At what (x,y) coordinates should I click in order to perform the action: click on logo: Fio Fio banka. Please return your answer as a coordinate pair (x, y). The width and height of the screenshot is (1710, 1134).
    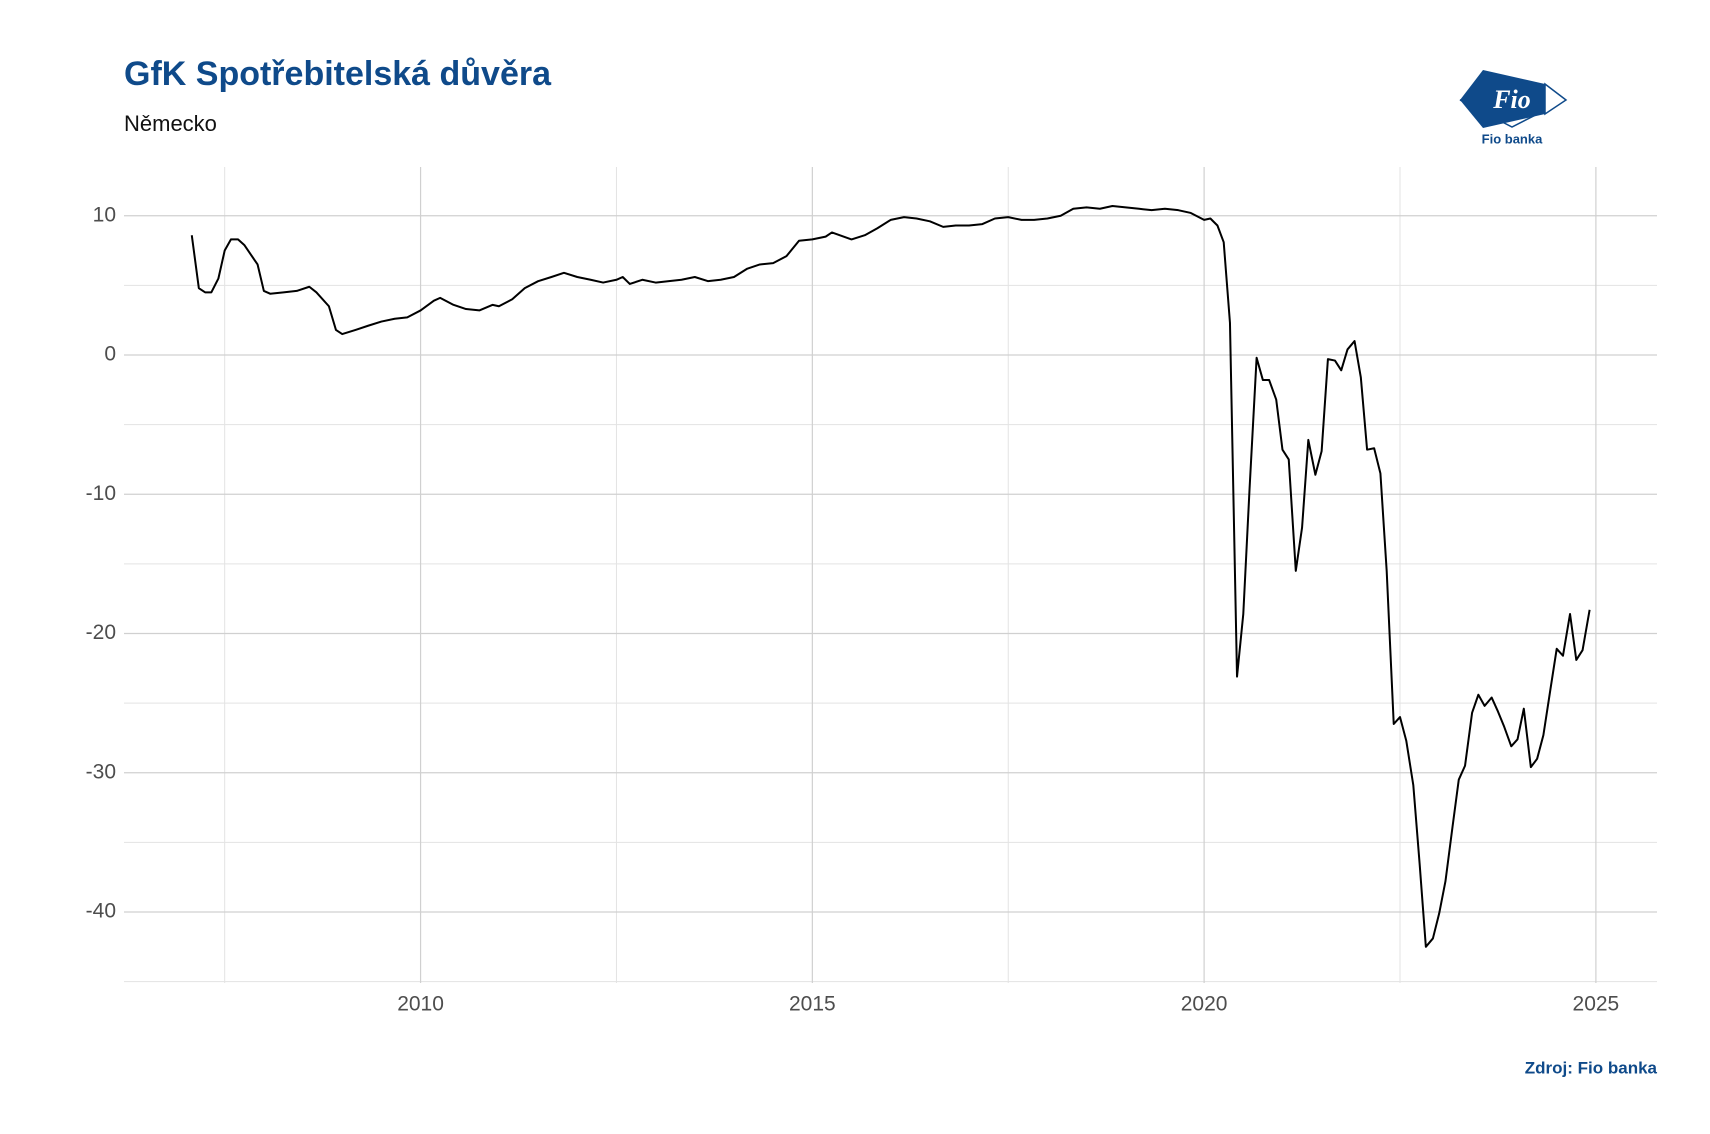
    Looking at the image, I should click on (1513, 108).